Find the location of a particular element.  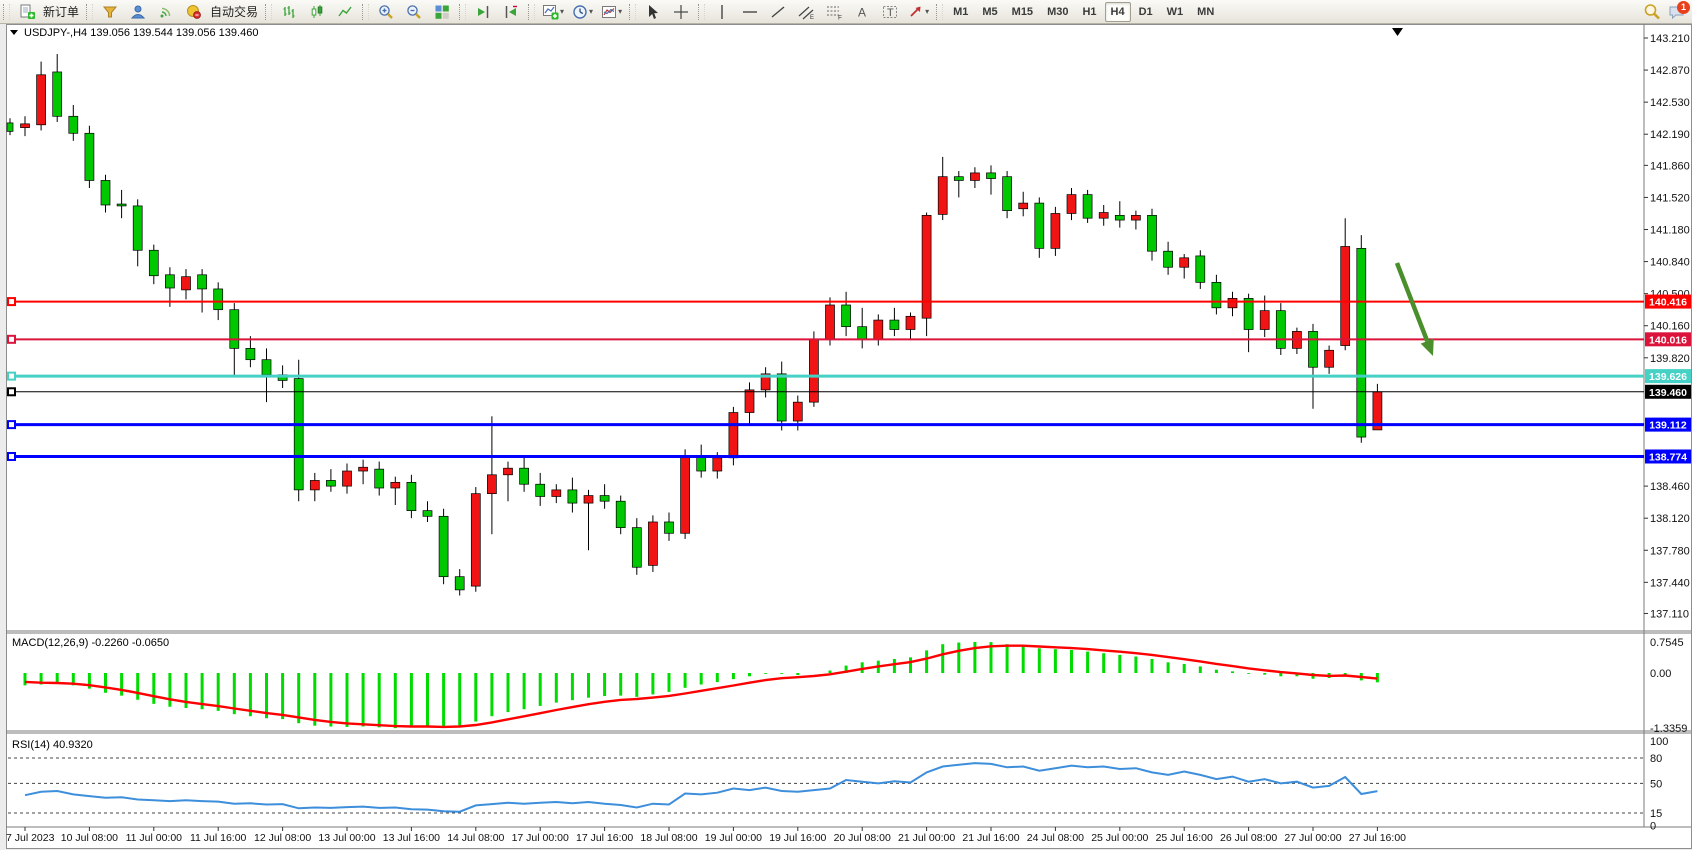

rsi-axis-label: 0 is located at coordinates (1653, 827).